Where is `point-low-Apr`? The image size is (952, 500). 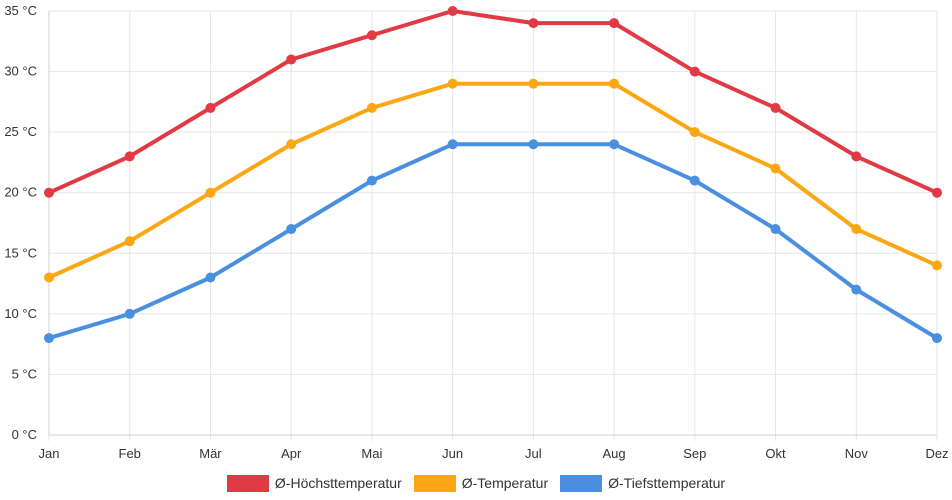
point-low-Apr is located at coordinates (291, 229).